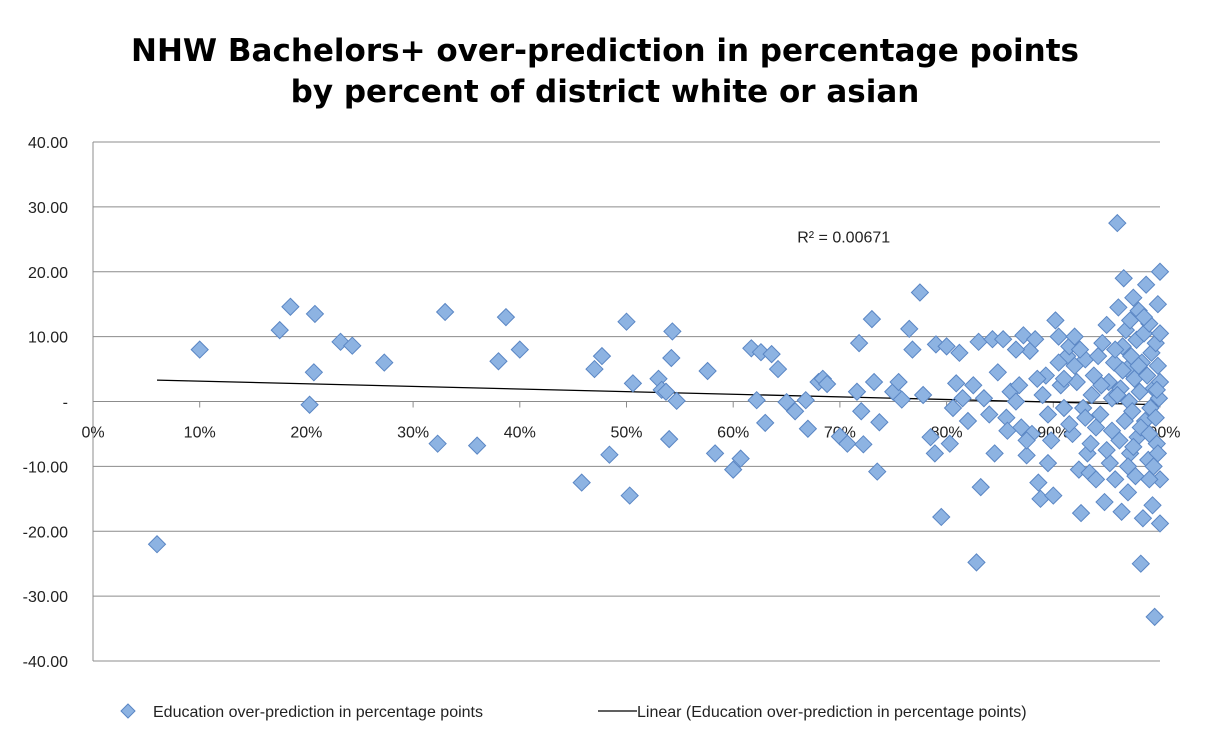 Image resolution: width=1210 pixels, height=748 pixels. Describe the element at coordinates (65, 403) in the screenshot. I see `y-tick-label-4: -` at that location.